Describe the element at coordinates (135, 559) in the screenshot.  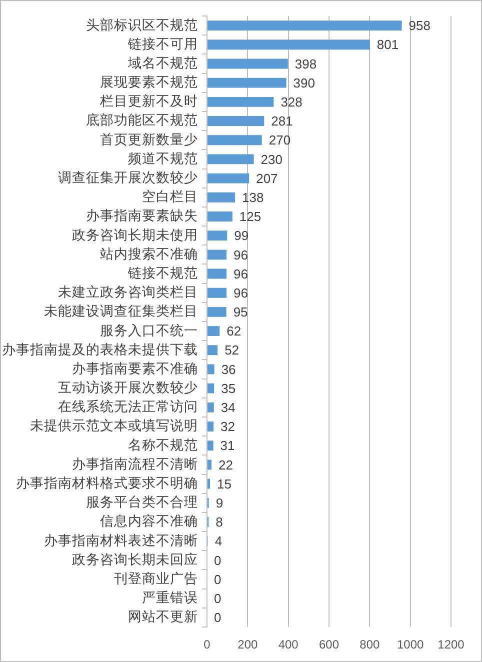
I see `y-tick-label: 政务咨询长期未回应` at that location.